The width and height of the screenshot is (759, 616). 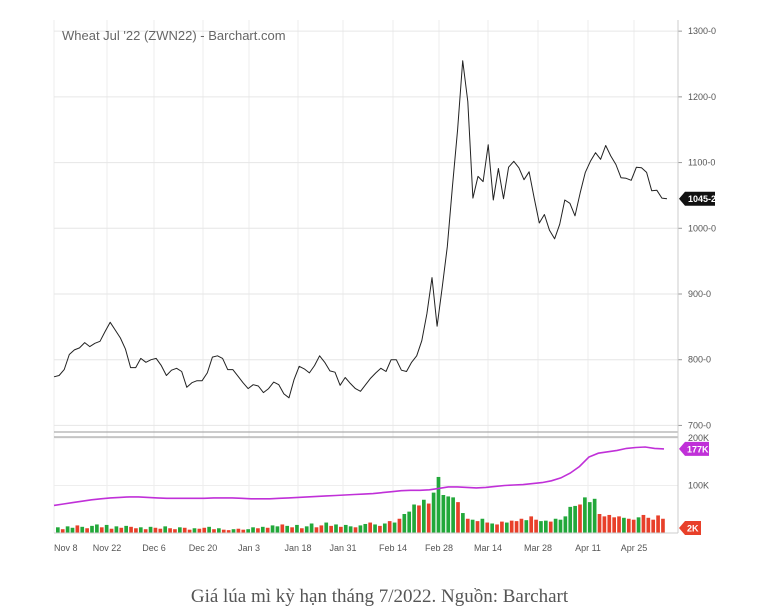 I want to click on last-price-tag, so click(x=697, y=198).